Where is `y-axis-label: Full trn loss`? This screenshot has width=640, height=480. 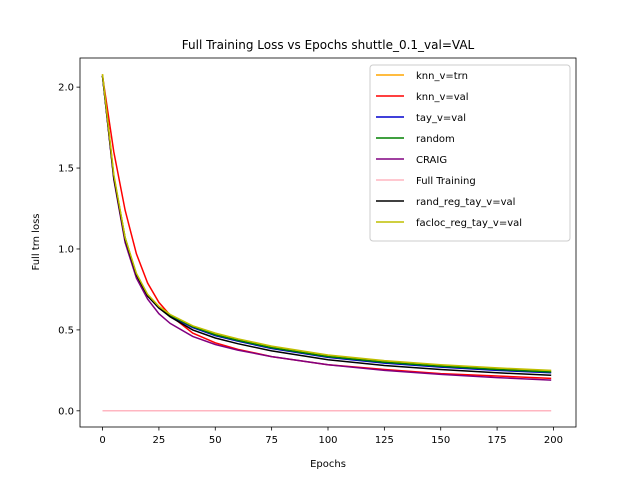
y-axis-label: Full trn loss is located at coordinates (36, 242).